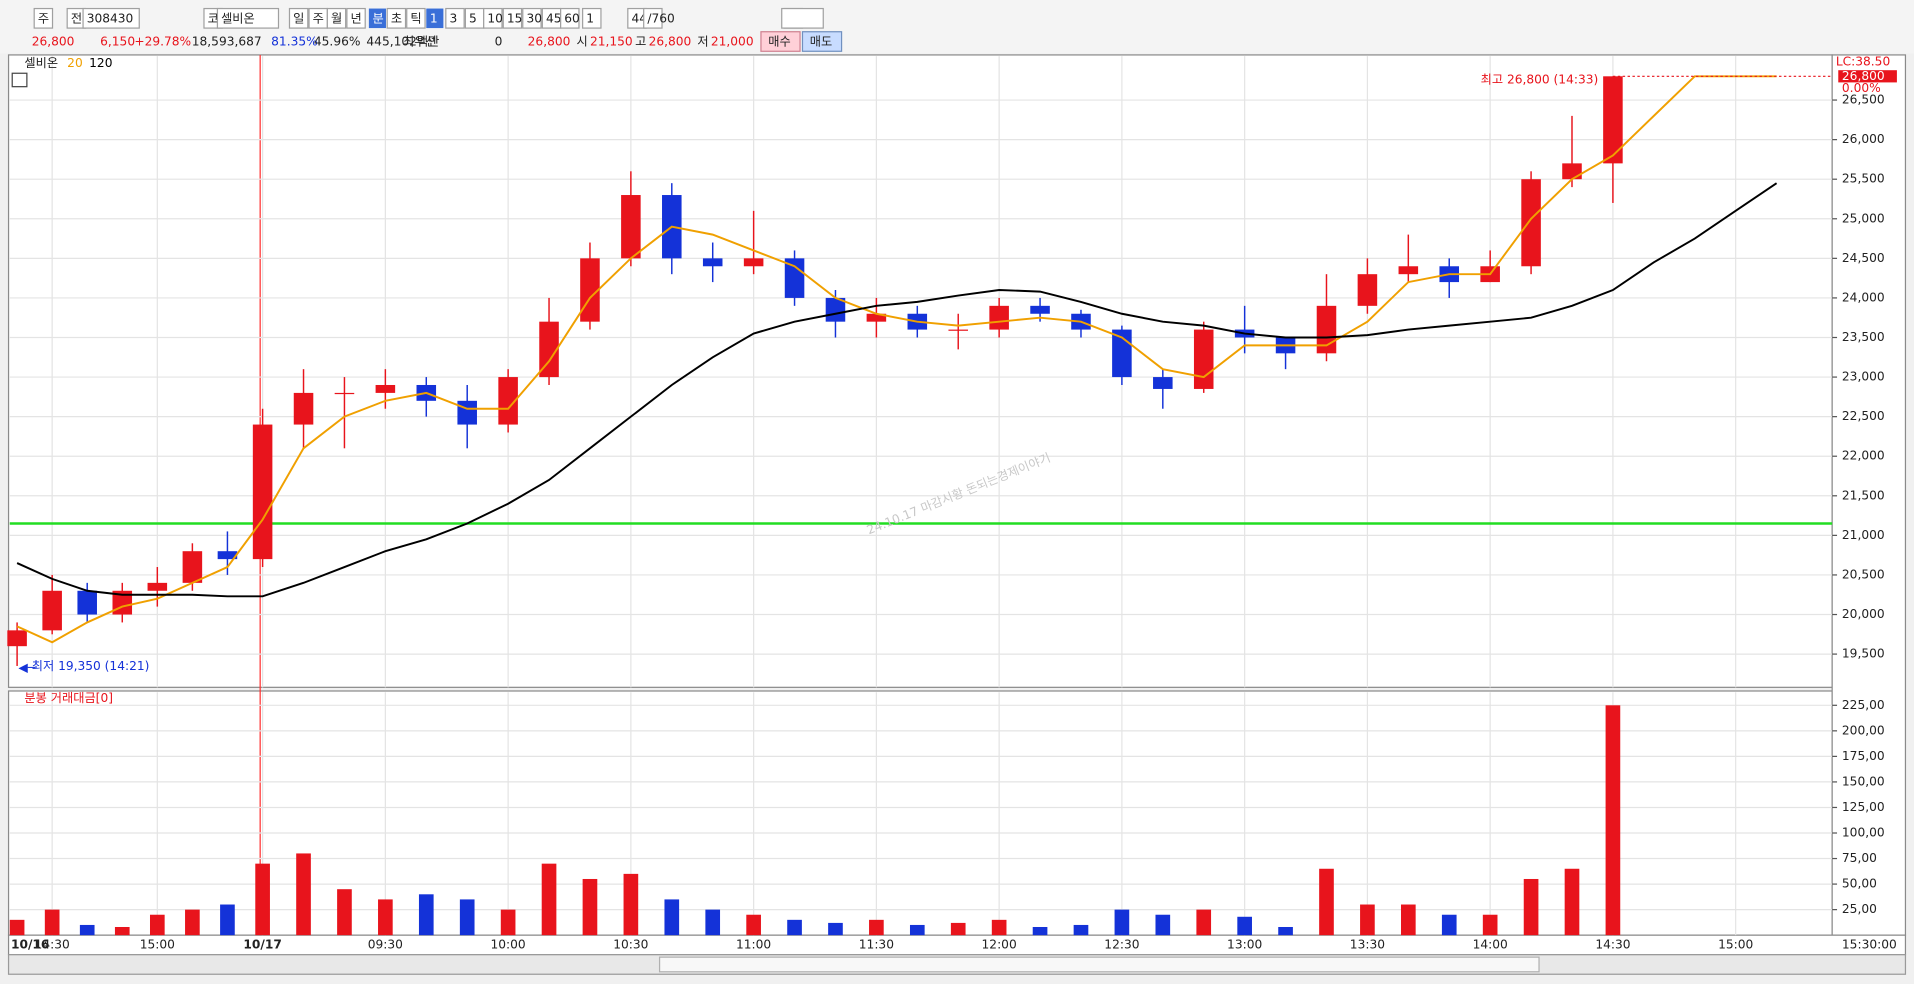 This screenshot has height=984, width=1914. What do you see at coordinates (19, 80) in the screenshot?
I see `panel-icon` at bounding box center [19, 80].